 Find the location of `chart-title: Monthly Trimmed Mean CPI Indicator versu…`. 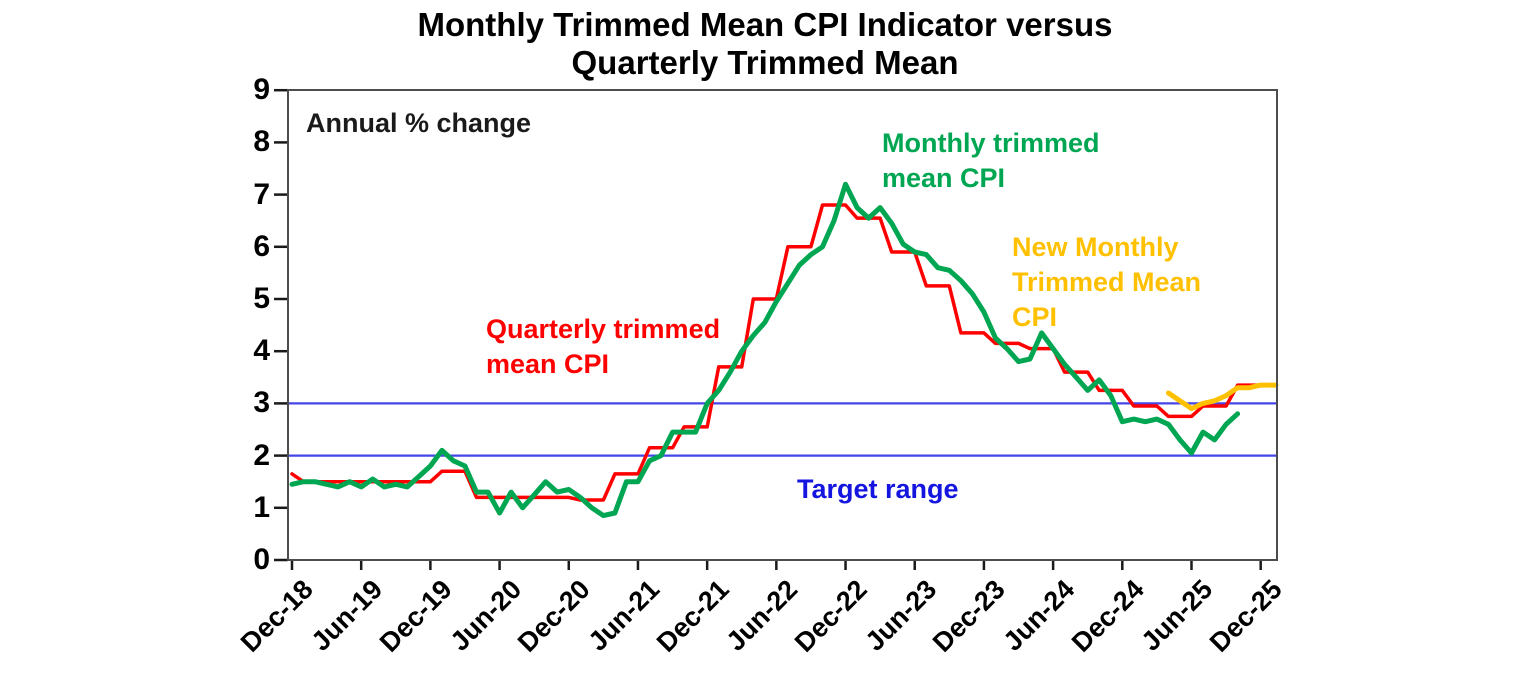

chart-title: Monthly Trimmed Mean CPI Indicator versu… is located at coordinates (765, 44).